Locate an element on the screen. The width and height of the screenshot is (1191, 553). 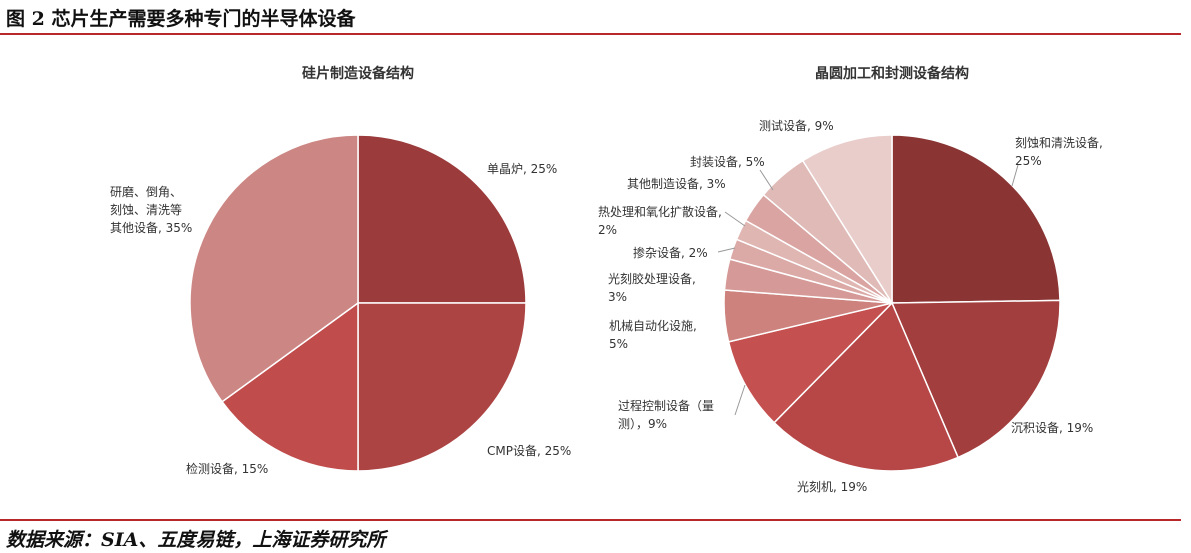
slice-label: 过程控制设备（量测），9% is located at coordinates (666, 414).